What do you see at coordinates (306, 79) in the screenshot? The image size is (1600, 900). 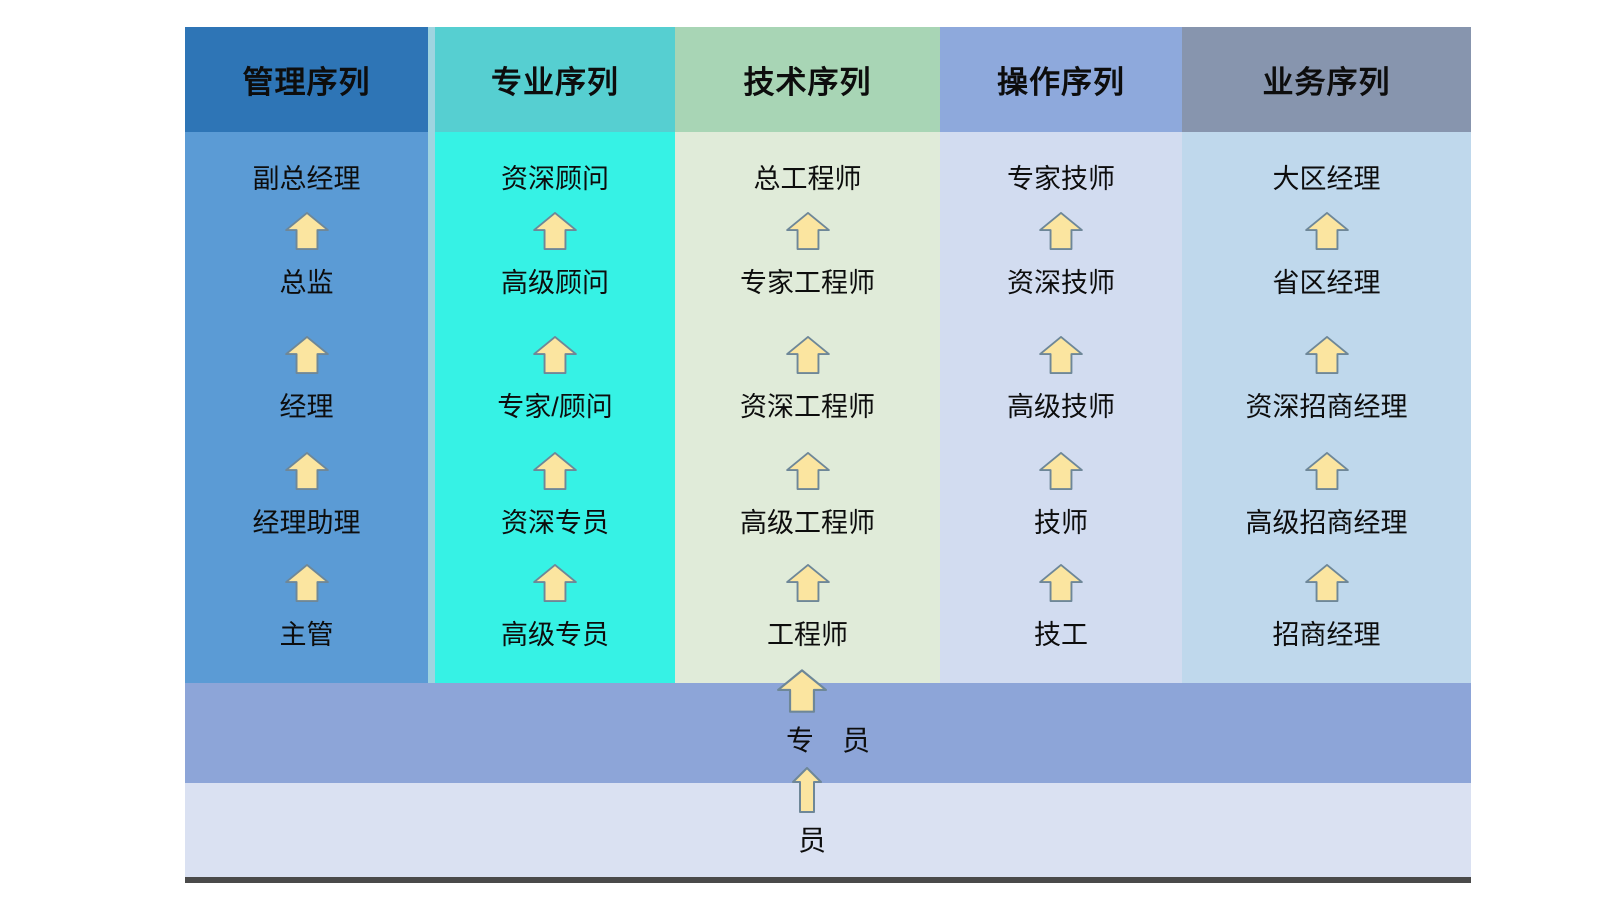 I see `column-header: 管理序列` at bounding box center [306, 79].